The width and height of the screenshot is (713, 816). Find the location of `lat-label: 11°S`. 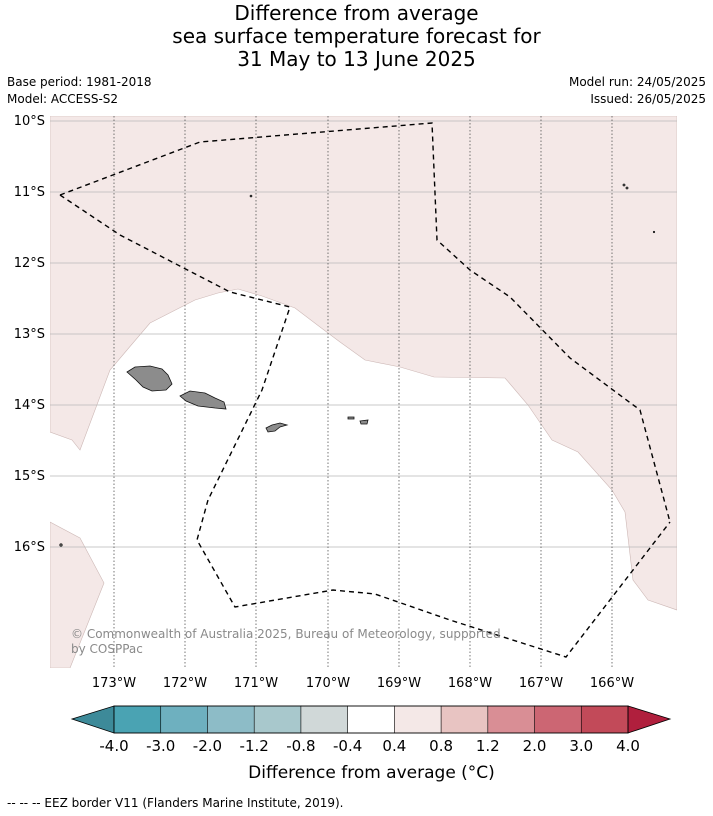

lat-label: 11°S is located at coordinates (29, 192).